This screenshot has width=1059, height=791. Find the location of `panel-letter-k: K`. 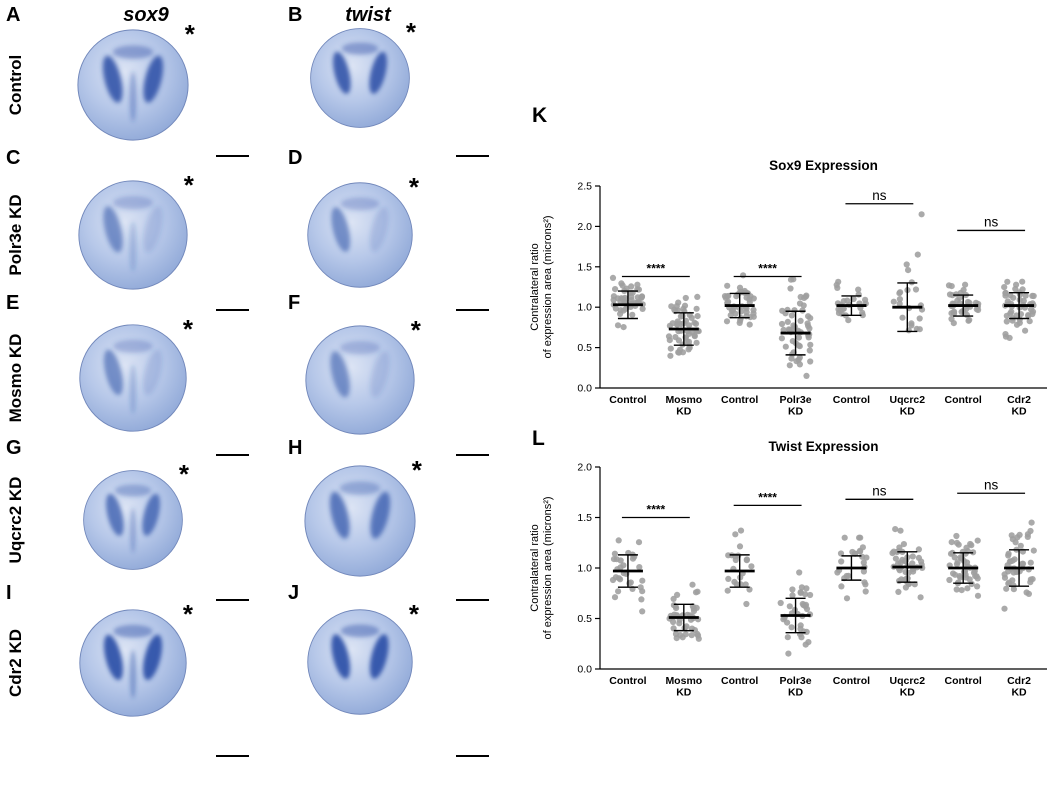

panel-letter-k: K is located at coordinates (540, 115).